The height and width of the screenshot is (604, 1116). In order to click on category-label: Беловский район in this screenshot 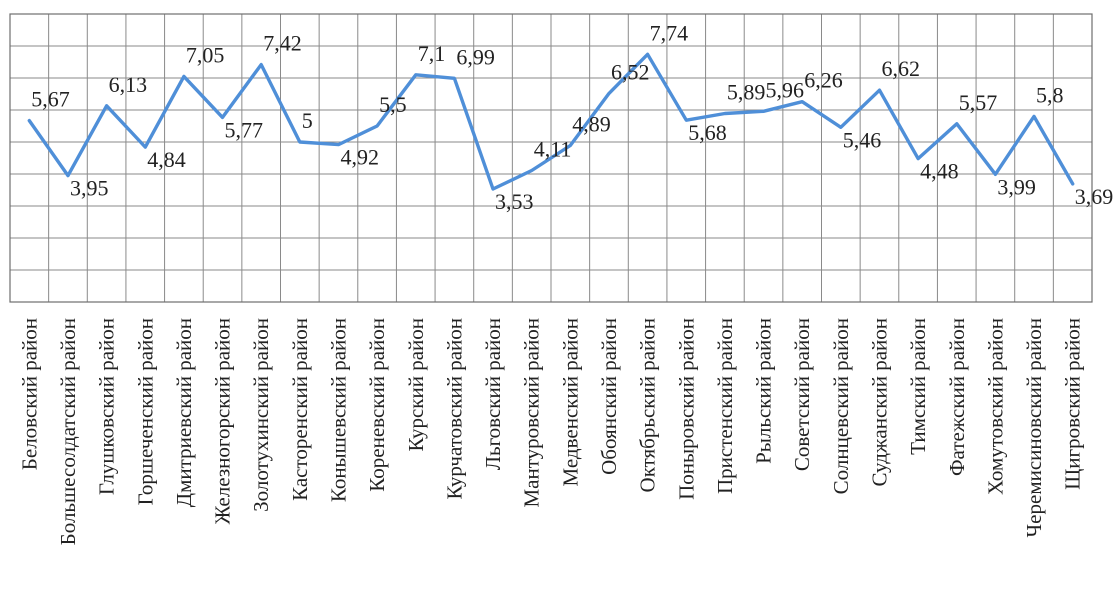, I will do `click(29, 394)`.